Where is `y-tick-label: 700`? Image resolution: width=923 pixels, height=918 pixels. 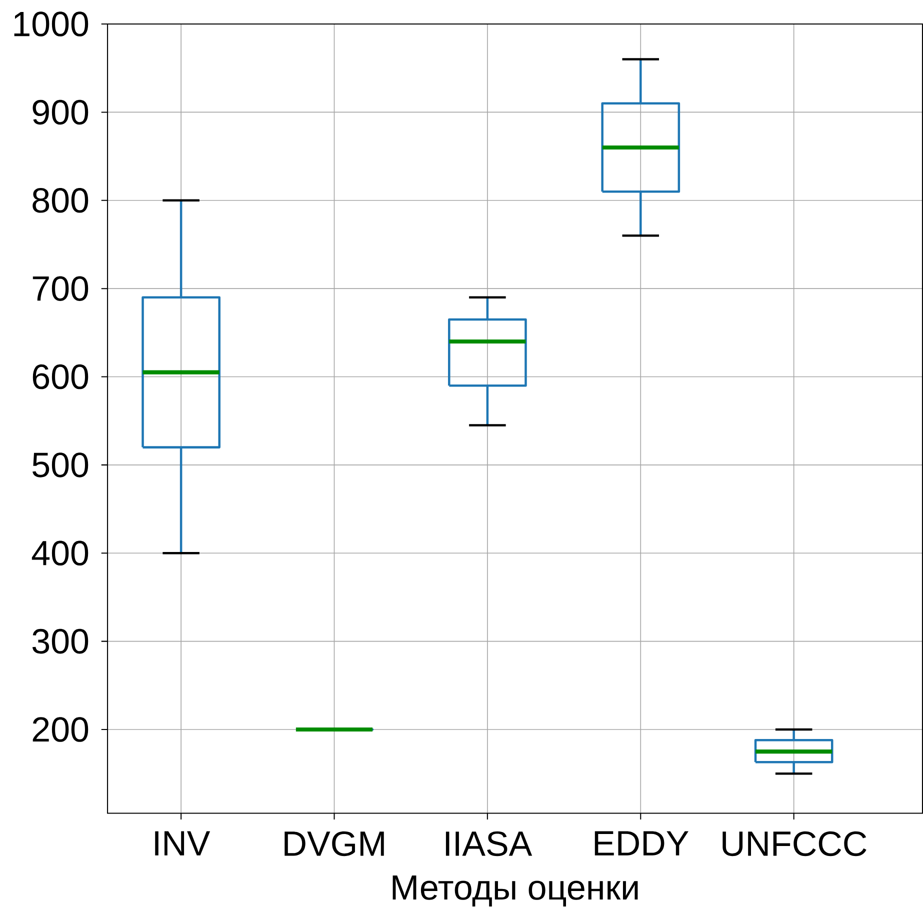 y-tick-label: 700 is located at coordinates (60, 288).